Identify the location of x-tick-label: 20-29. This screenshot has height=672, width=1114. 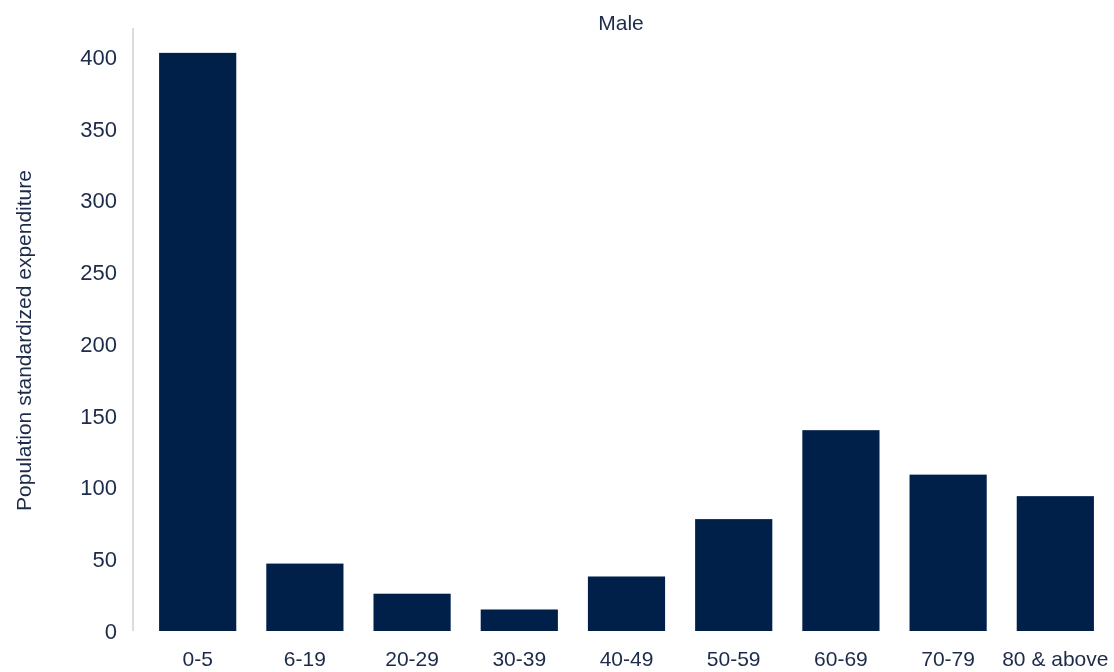
(412, 659).